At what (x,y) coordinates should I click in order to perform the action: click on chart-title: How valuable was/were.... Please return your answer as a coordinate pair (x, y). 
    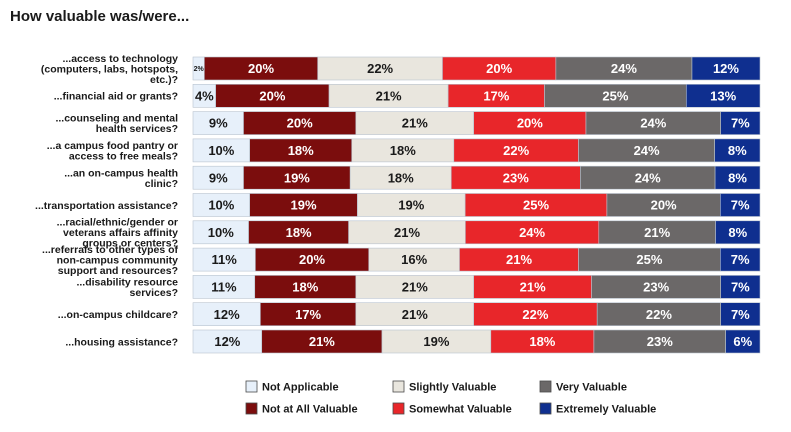
    Looking at the image, I should click on (99, 16).